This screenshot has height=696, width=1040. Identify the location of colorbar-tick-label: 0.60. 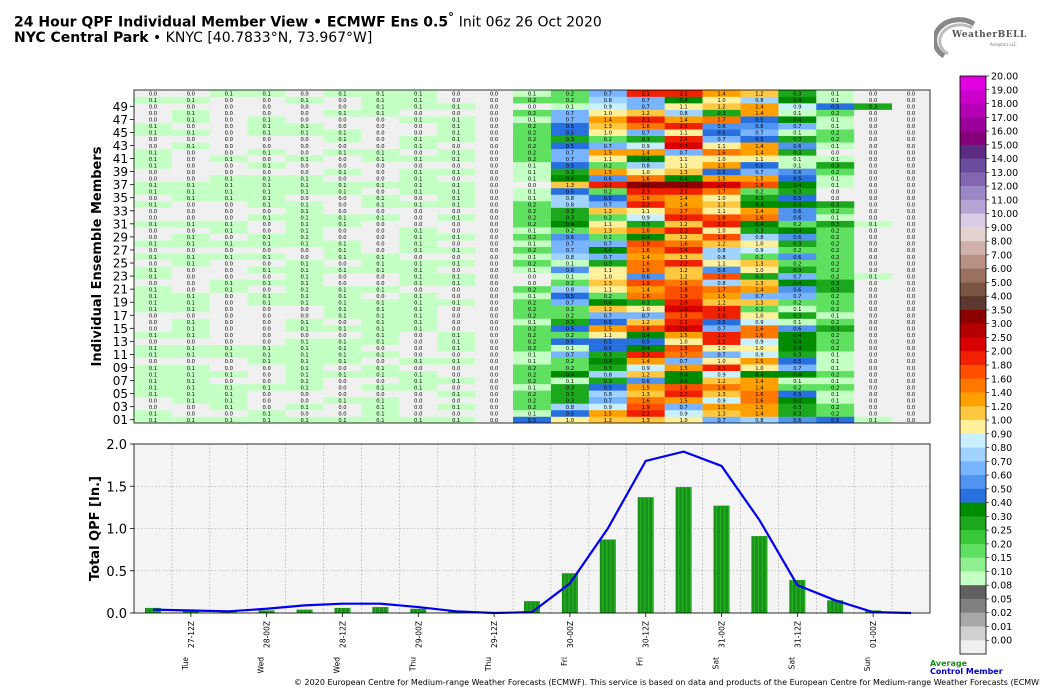
(1001, 476).